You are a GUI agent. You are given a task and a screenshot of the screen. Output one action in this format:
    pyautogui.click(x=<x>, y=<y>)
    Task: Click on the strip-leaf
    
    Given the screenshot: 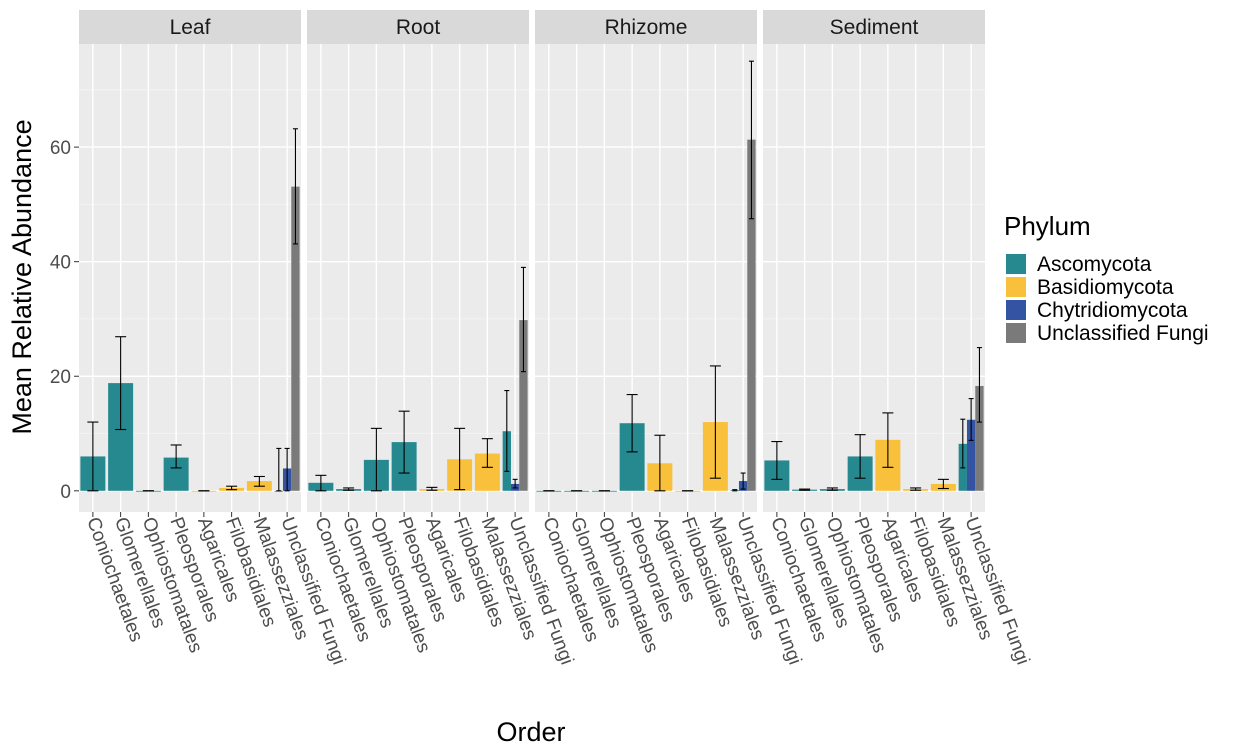 What is the action you would take?
    pyautogui.click(x=190, y=27)
    